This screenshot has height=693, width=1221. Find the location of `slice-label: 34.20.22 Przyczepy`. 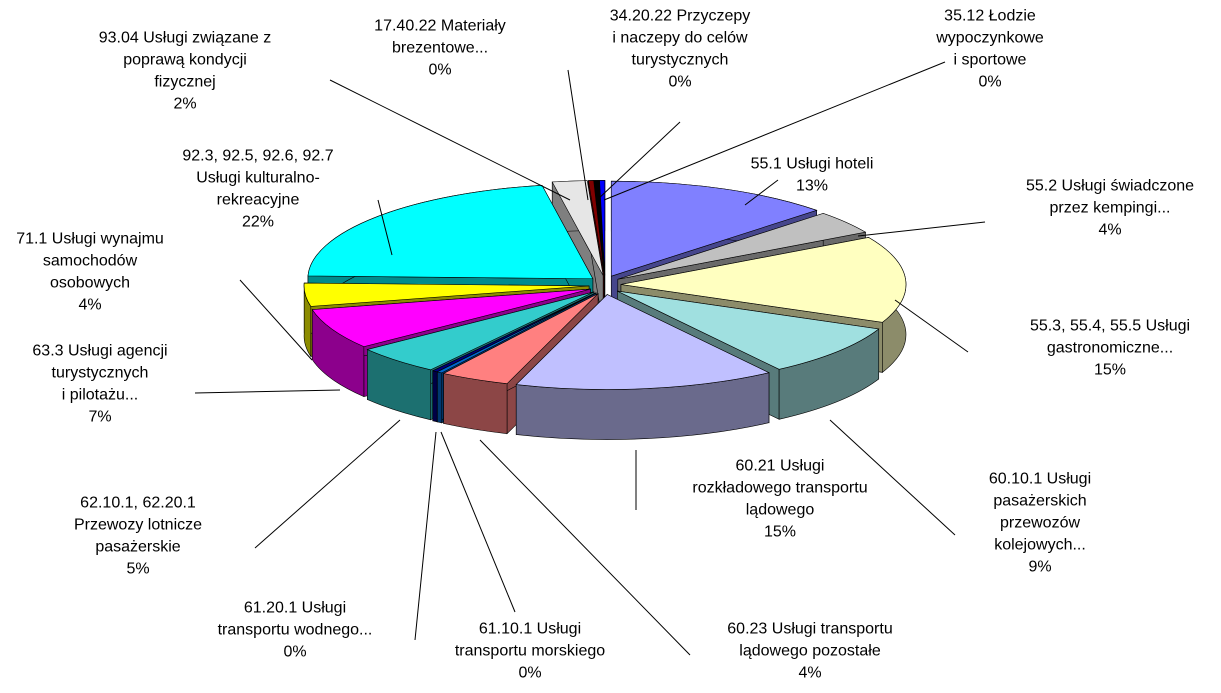

slice-label: 34.20.22 Przyczepy is located at coordinates (680, 15).